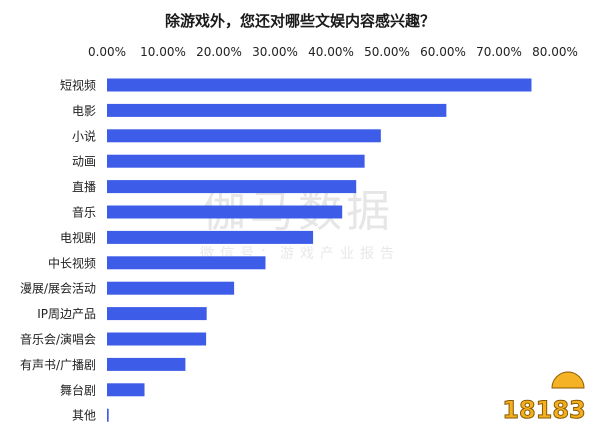  Describe the element at coordinates (499, 52) in the screenshot. I see `x-tick-label: 70.00%` at that location.